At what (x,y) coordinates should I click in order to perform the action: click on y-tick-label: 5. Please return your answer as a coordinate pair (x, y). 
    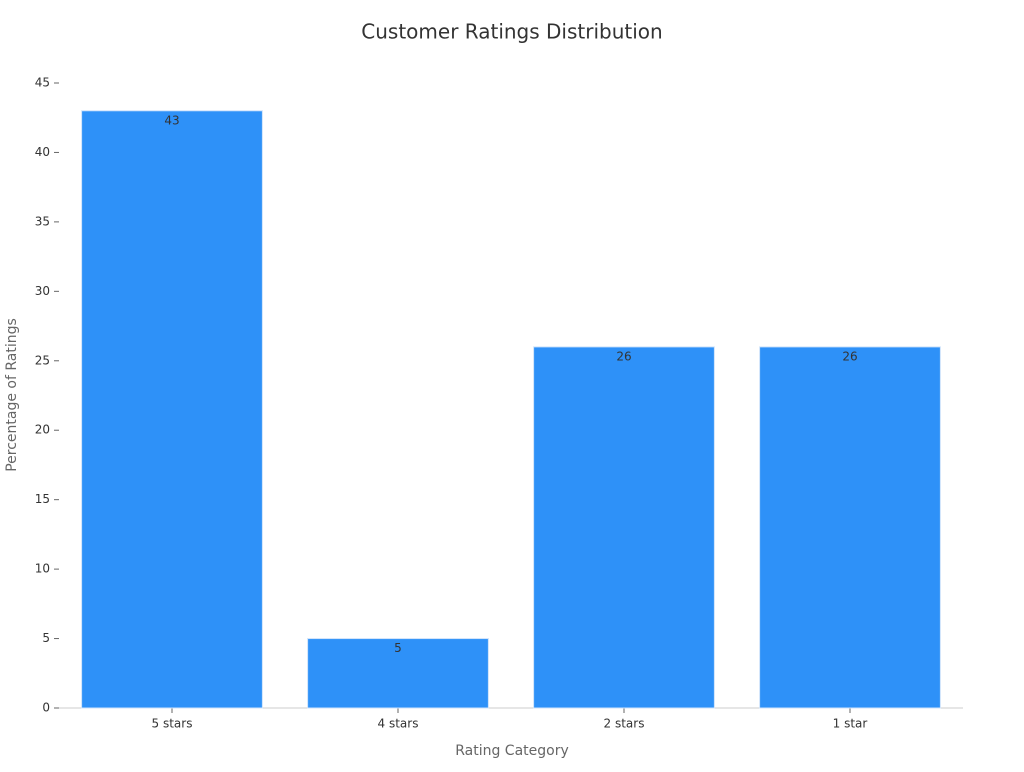
    Looking at the image, I should click on (46, 638).